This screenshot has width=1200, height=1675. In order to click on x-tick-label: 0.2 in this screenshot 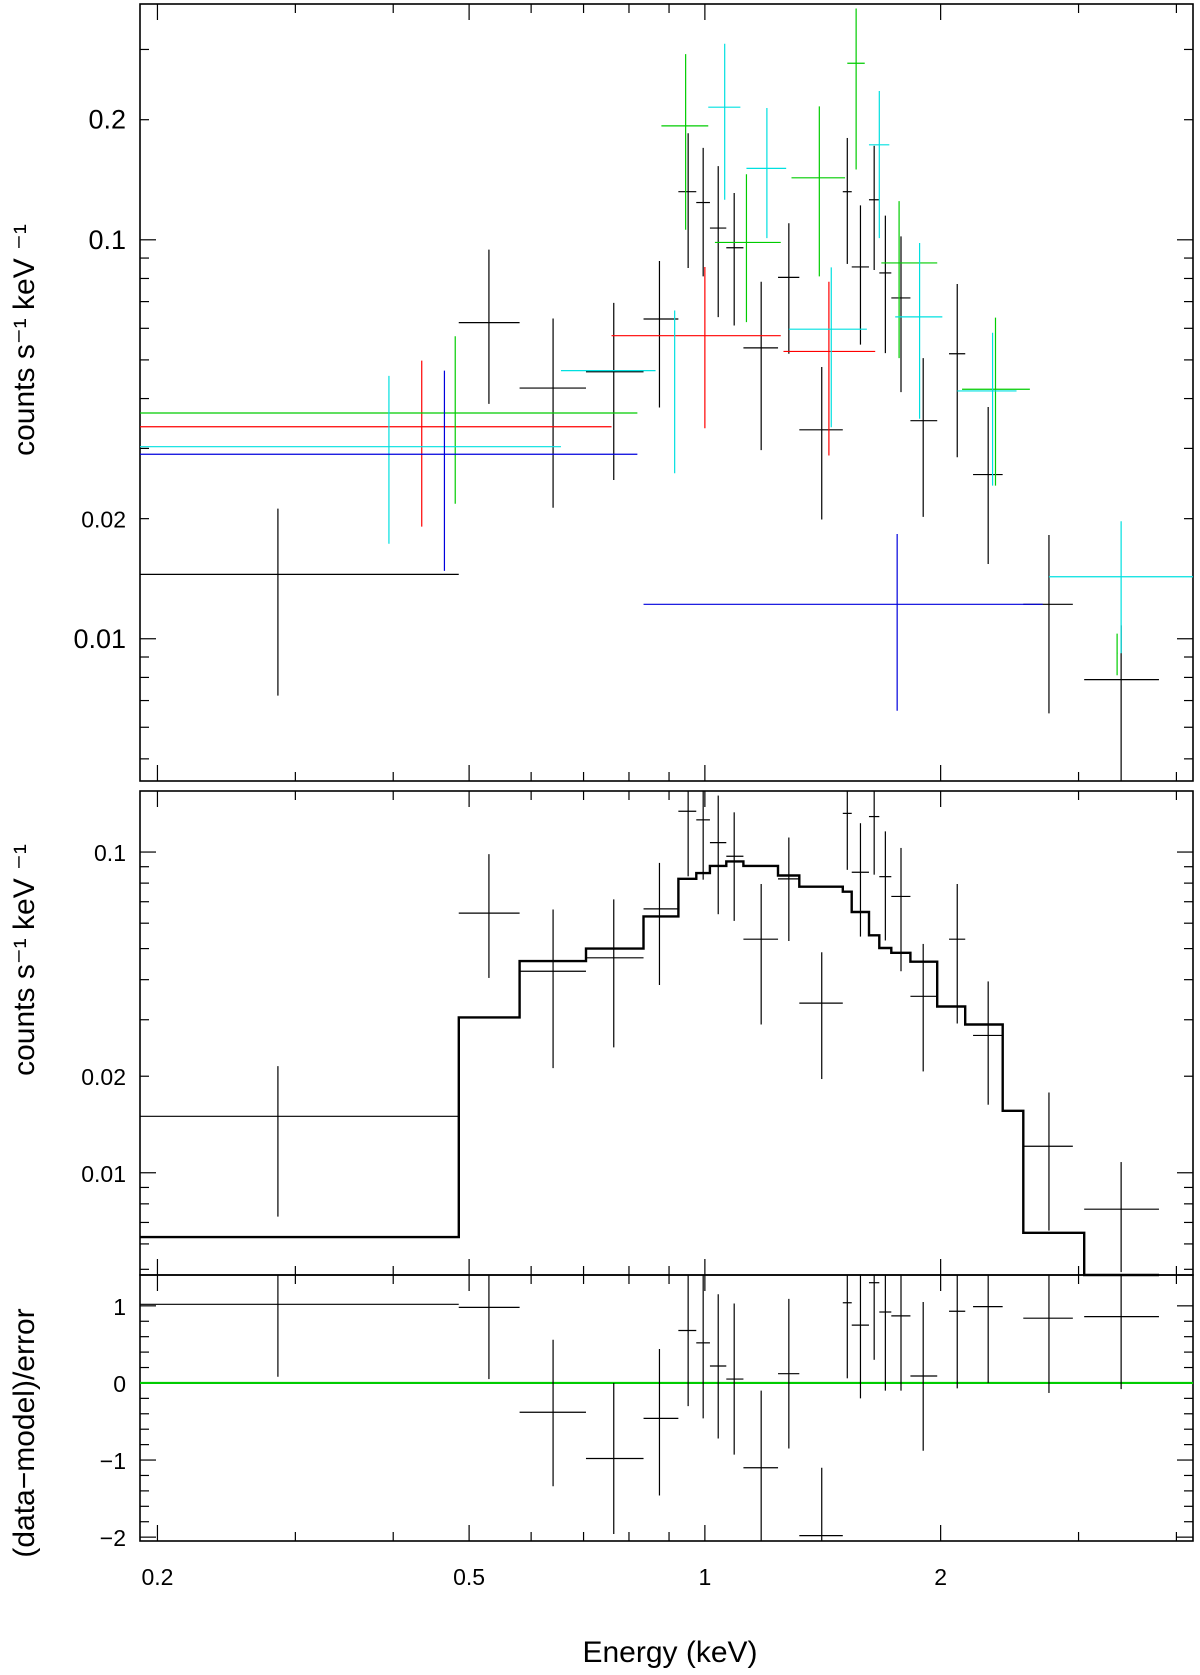, I will do `click(157, 1577)`.